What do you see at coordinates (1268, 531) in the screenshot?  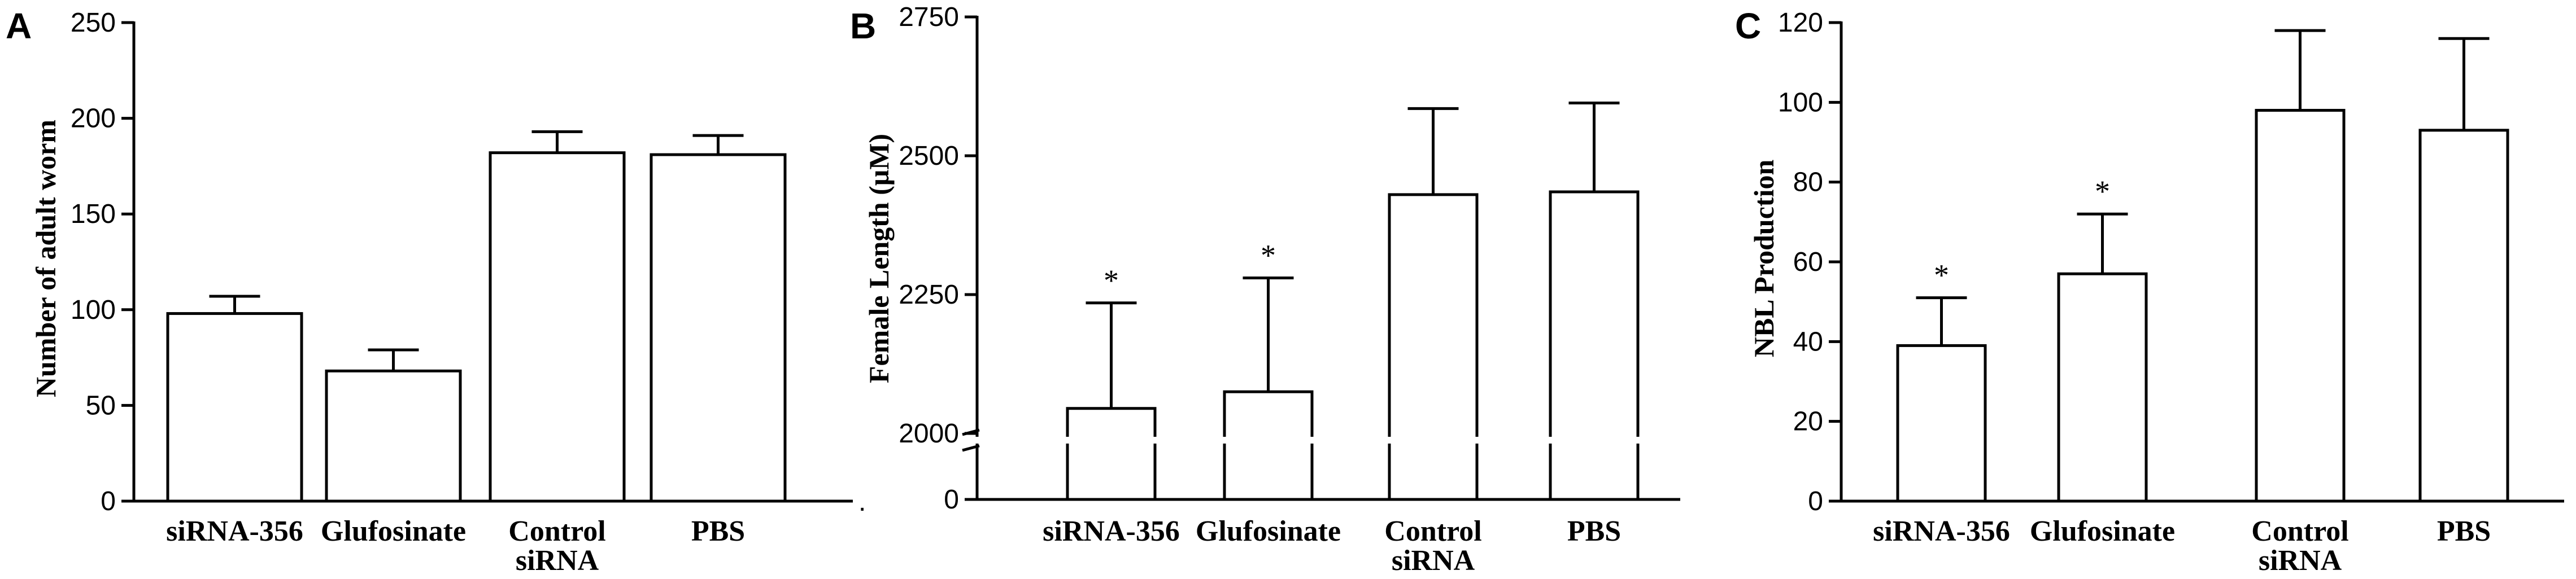 I see `x-tick-label-b-1: Glufosinate` at bounding box center [1268, 531].